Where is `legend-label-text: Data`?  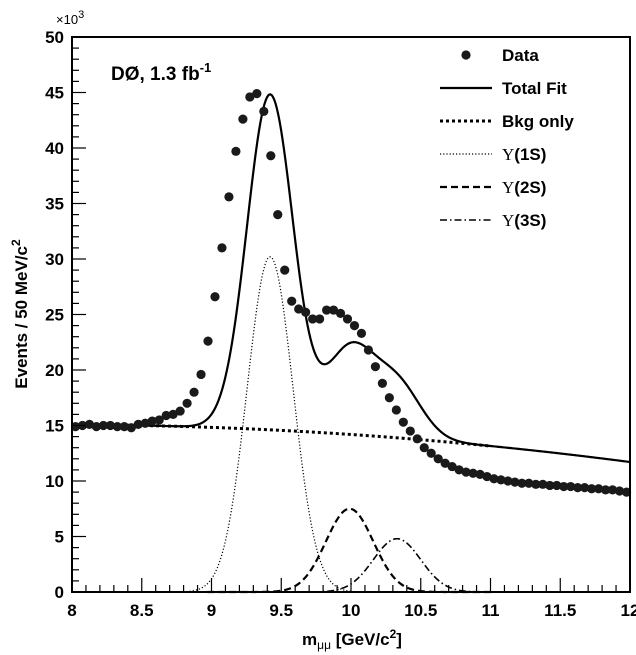
legend-label-text: Data is located at coordinates (520, 55).